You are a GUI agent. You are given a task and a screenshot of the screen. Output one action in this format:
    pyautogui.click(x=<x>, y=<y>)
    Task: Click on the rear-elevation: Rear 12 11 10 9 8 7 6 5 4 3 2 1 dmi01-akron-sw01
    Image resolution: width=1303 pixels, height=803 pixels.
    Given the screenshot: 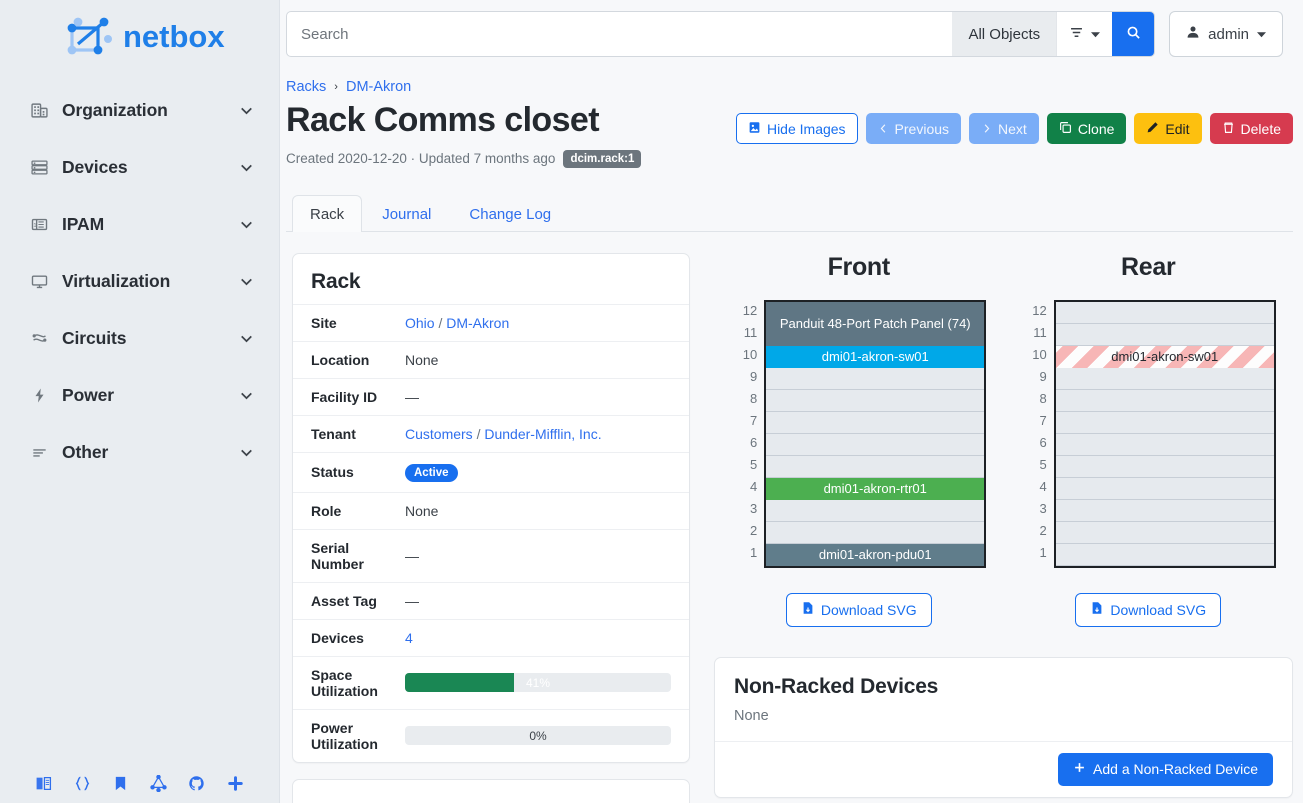 What is the action you would take?
    pyautogui.click(x=1149, y=440)
    